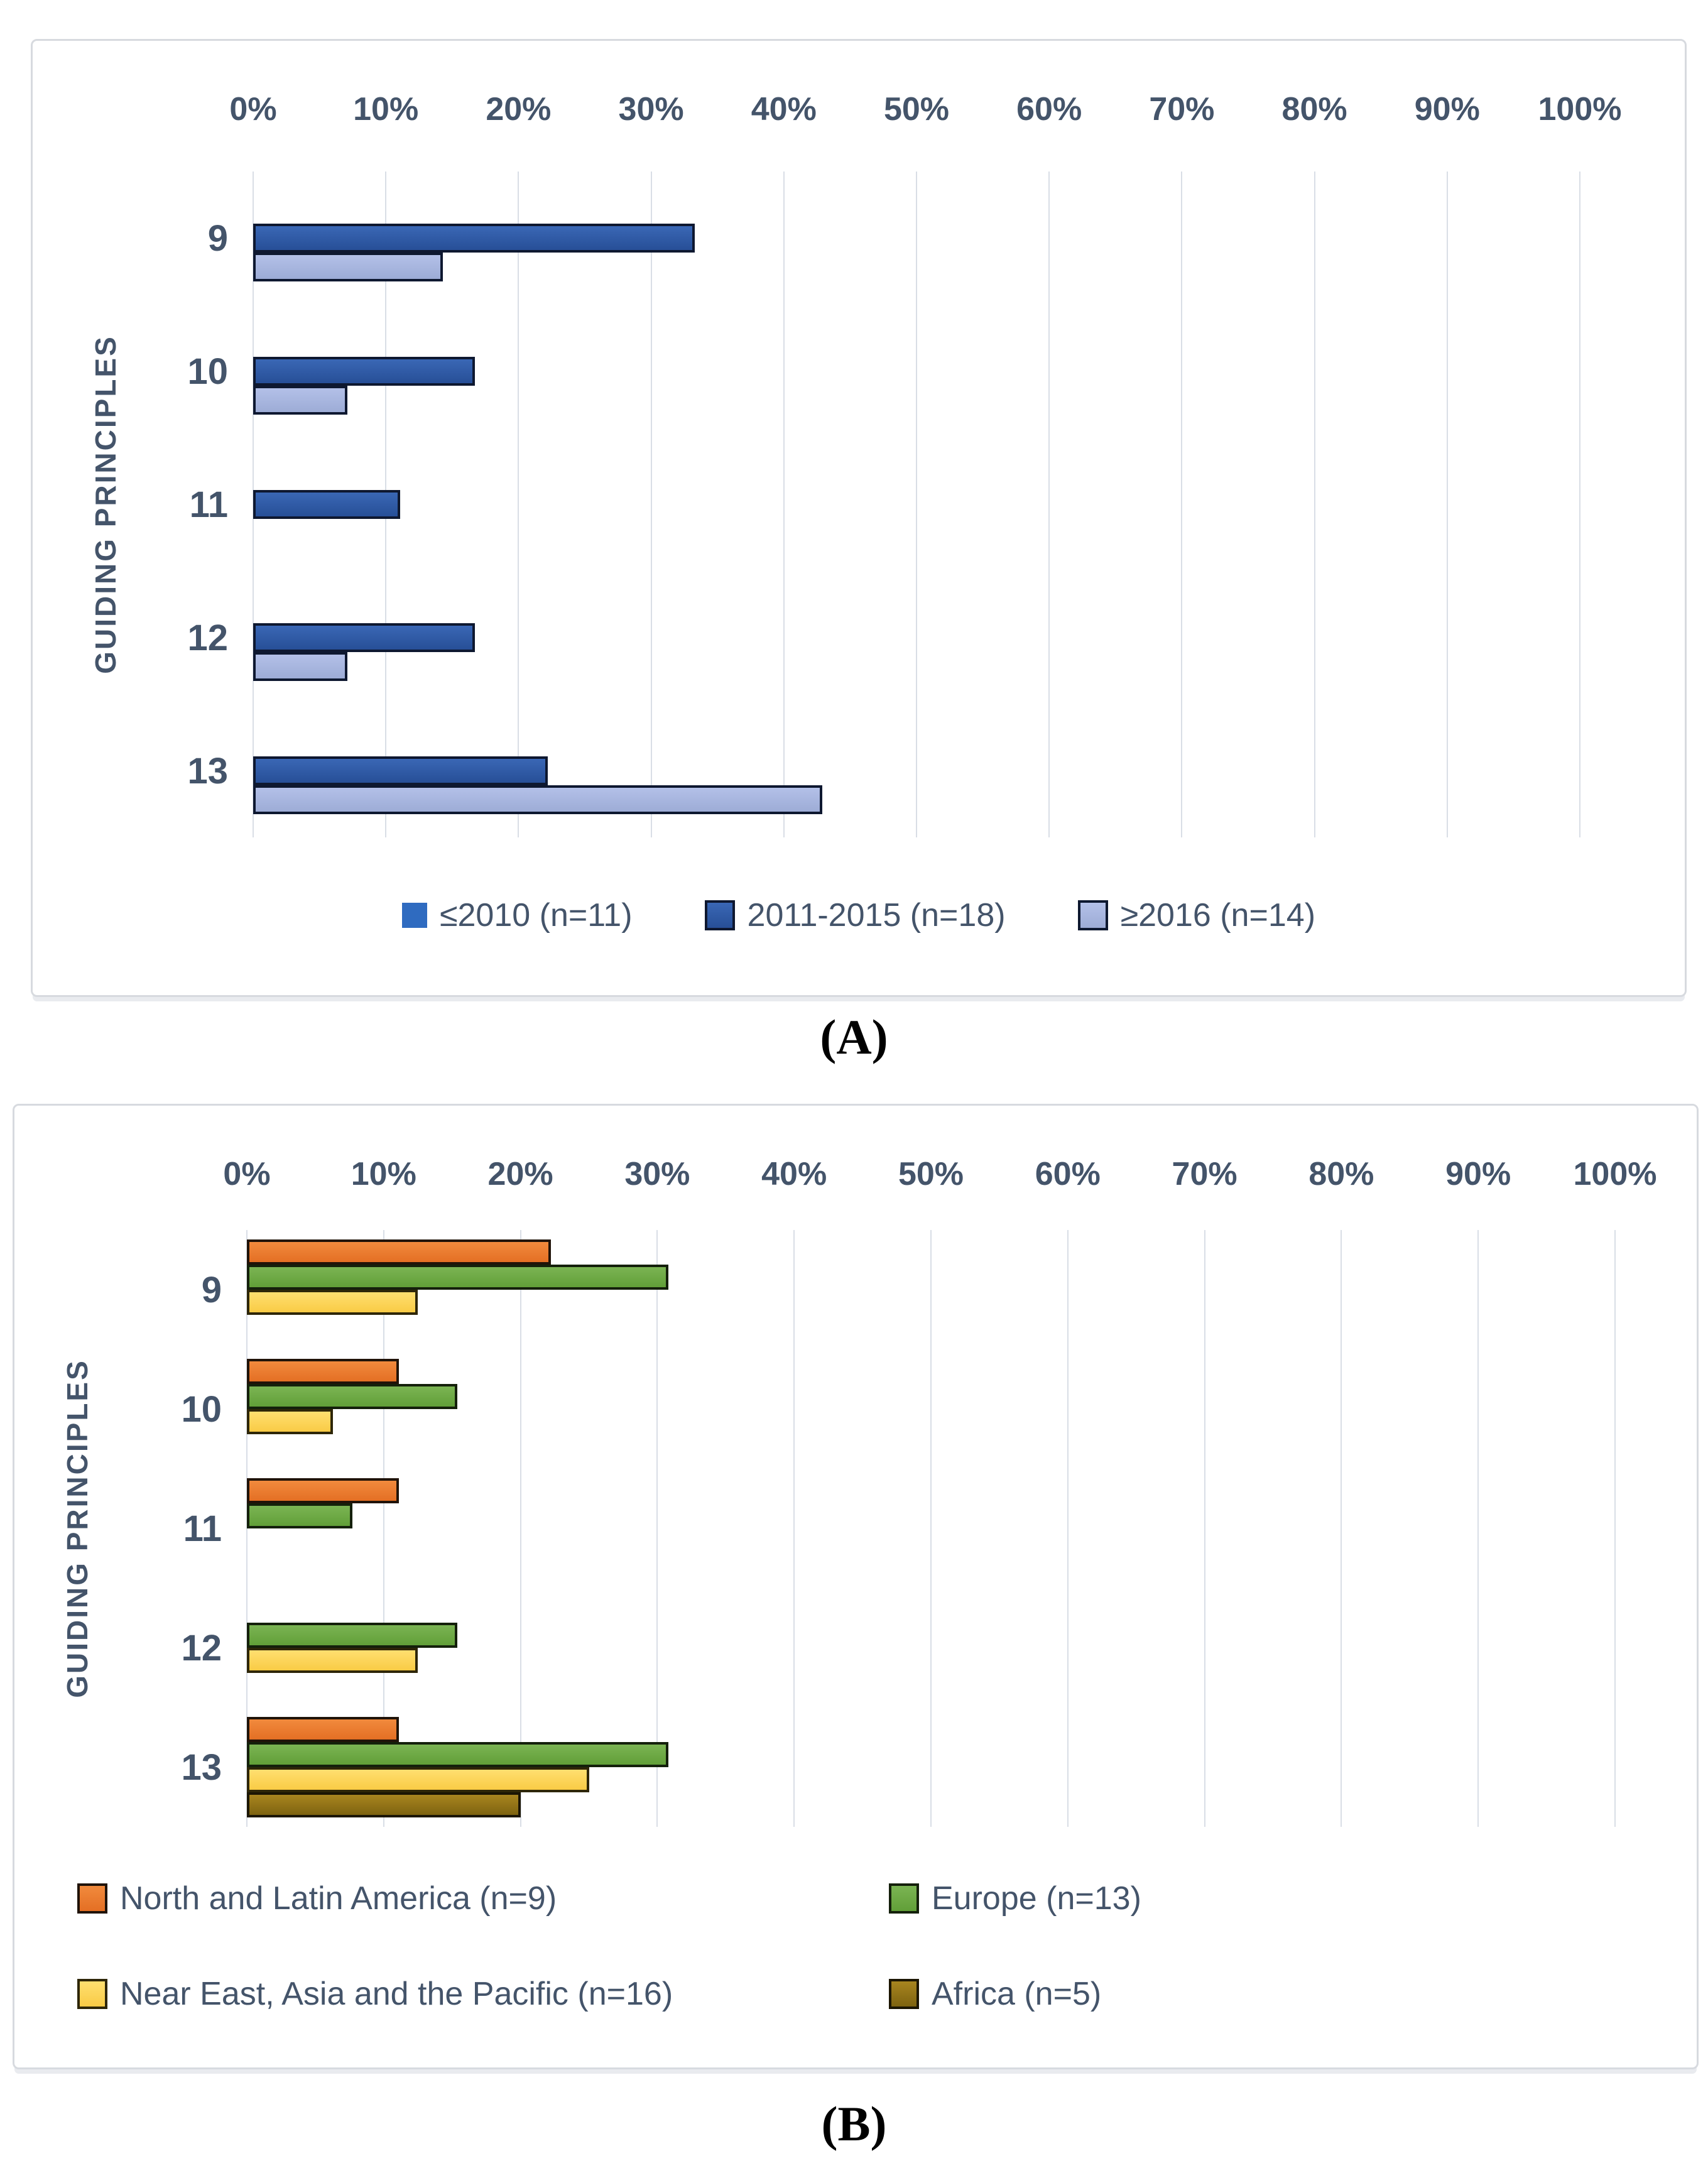 The width and height of the screenshot is (1708, 2173). What do you see at coordinates (300, 401) in the screenshot?
I see `bar-A-cat10-series2` at bounding box center [300, 401].